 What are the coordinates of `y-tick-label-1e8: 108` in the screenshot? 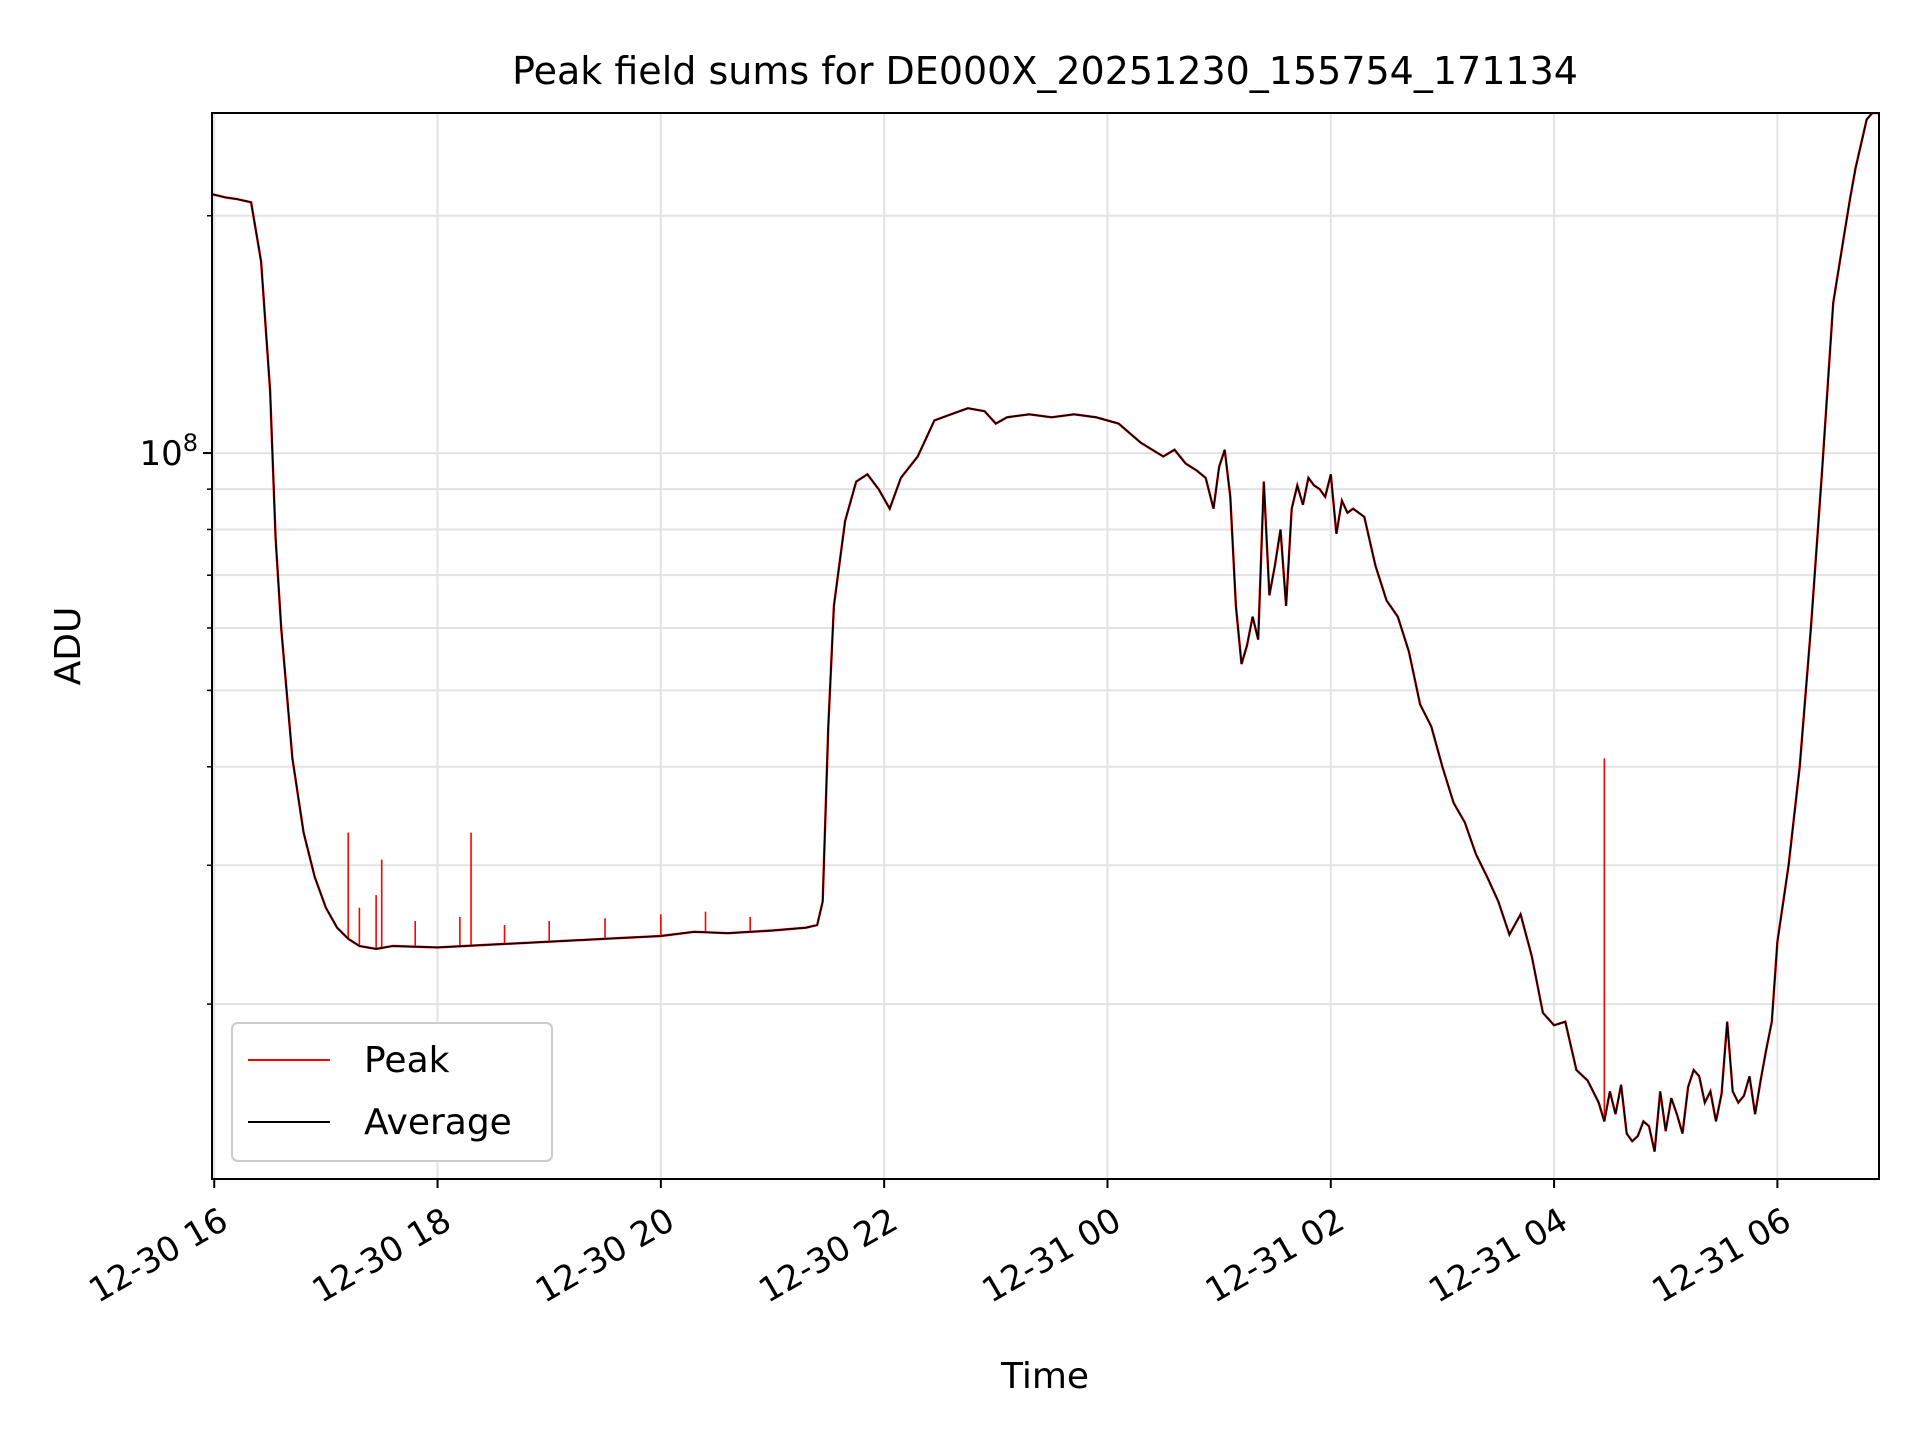 It's located at (168, 451).